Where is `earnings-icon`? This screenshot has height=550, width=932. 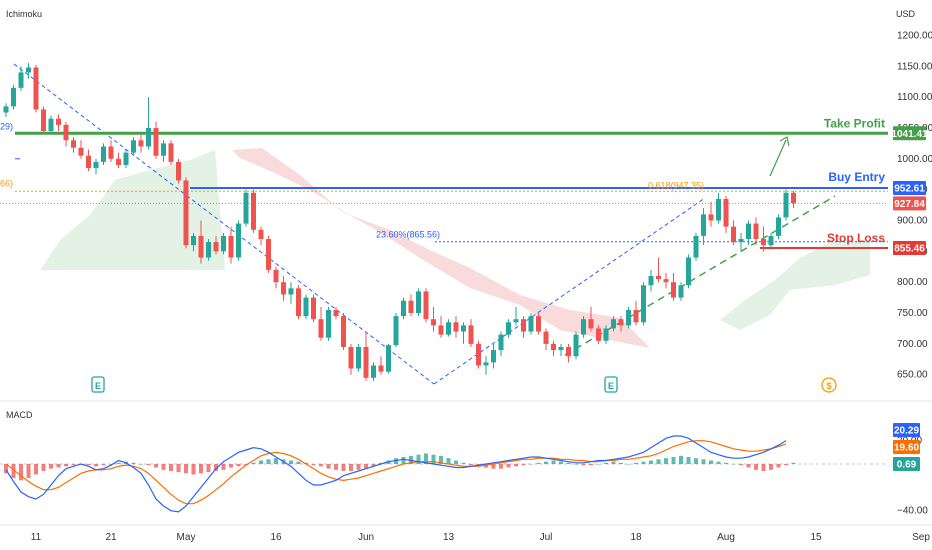 earnings-icon is located at coordinates (98, 384).